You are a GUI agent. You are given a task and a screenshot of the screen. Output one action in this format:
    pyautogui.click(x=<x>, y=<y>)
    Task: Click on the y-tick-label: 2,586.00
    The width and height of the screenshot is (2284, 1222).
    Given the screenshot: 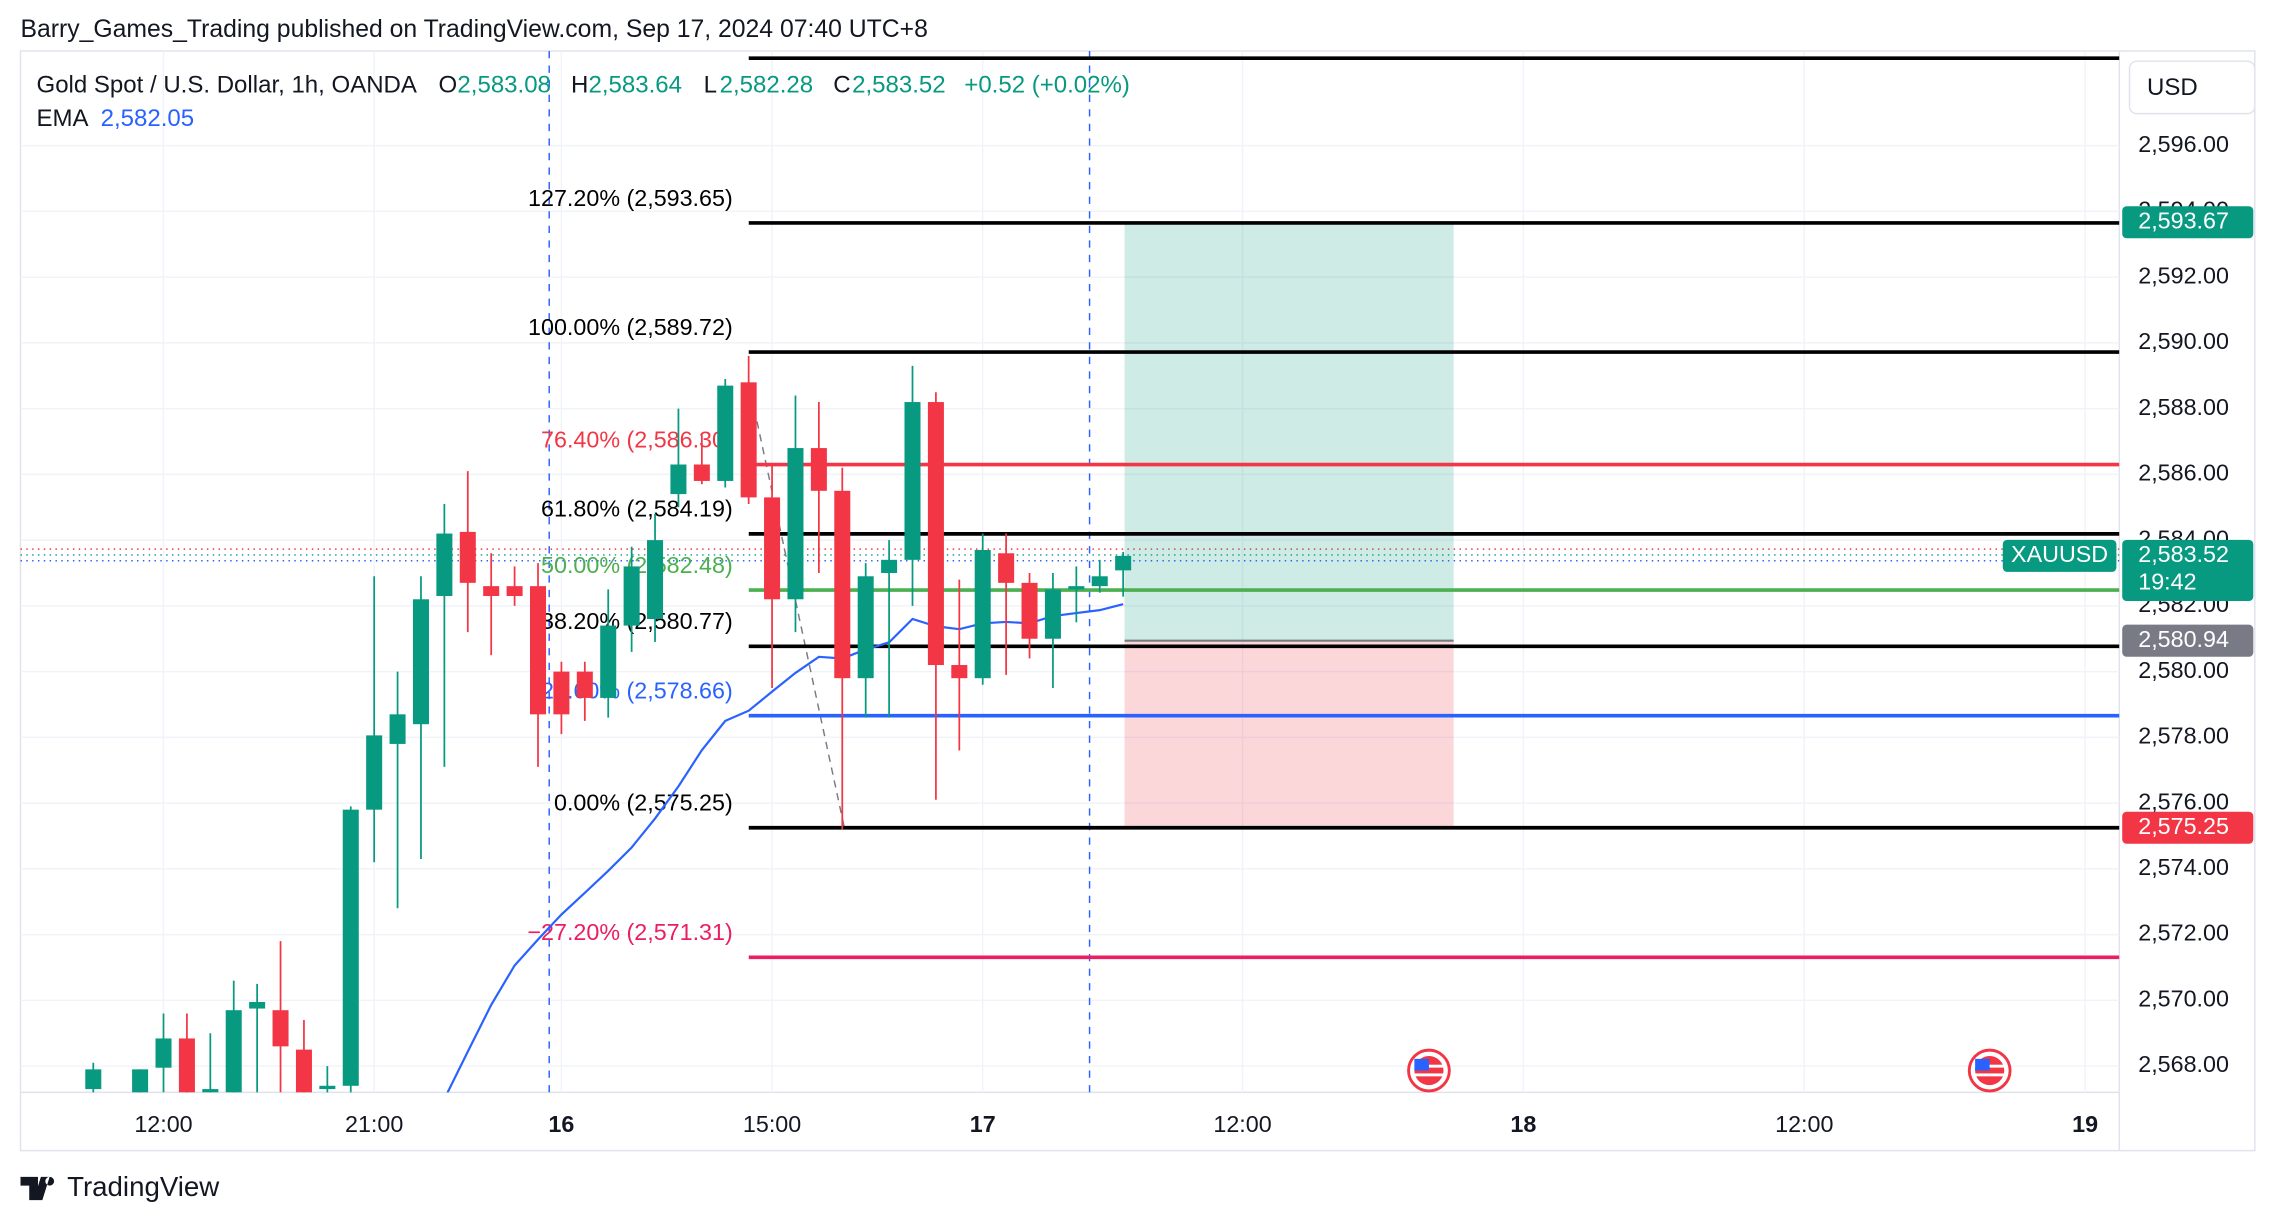 What is the action you would take?
    pyautogui.click(x=2183, y=473)
    